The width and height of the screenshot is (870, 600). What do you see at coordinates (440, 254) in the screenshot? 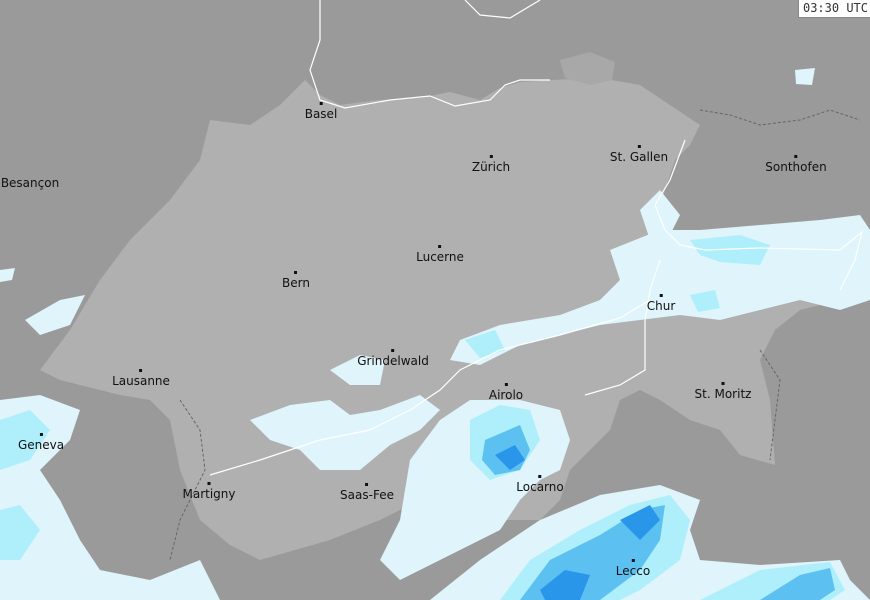
I see `city-lucerne: Lucerne` at bounding box center [440, 254].